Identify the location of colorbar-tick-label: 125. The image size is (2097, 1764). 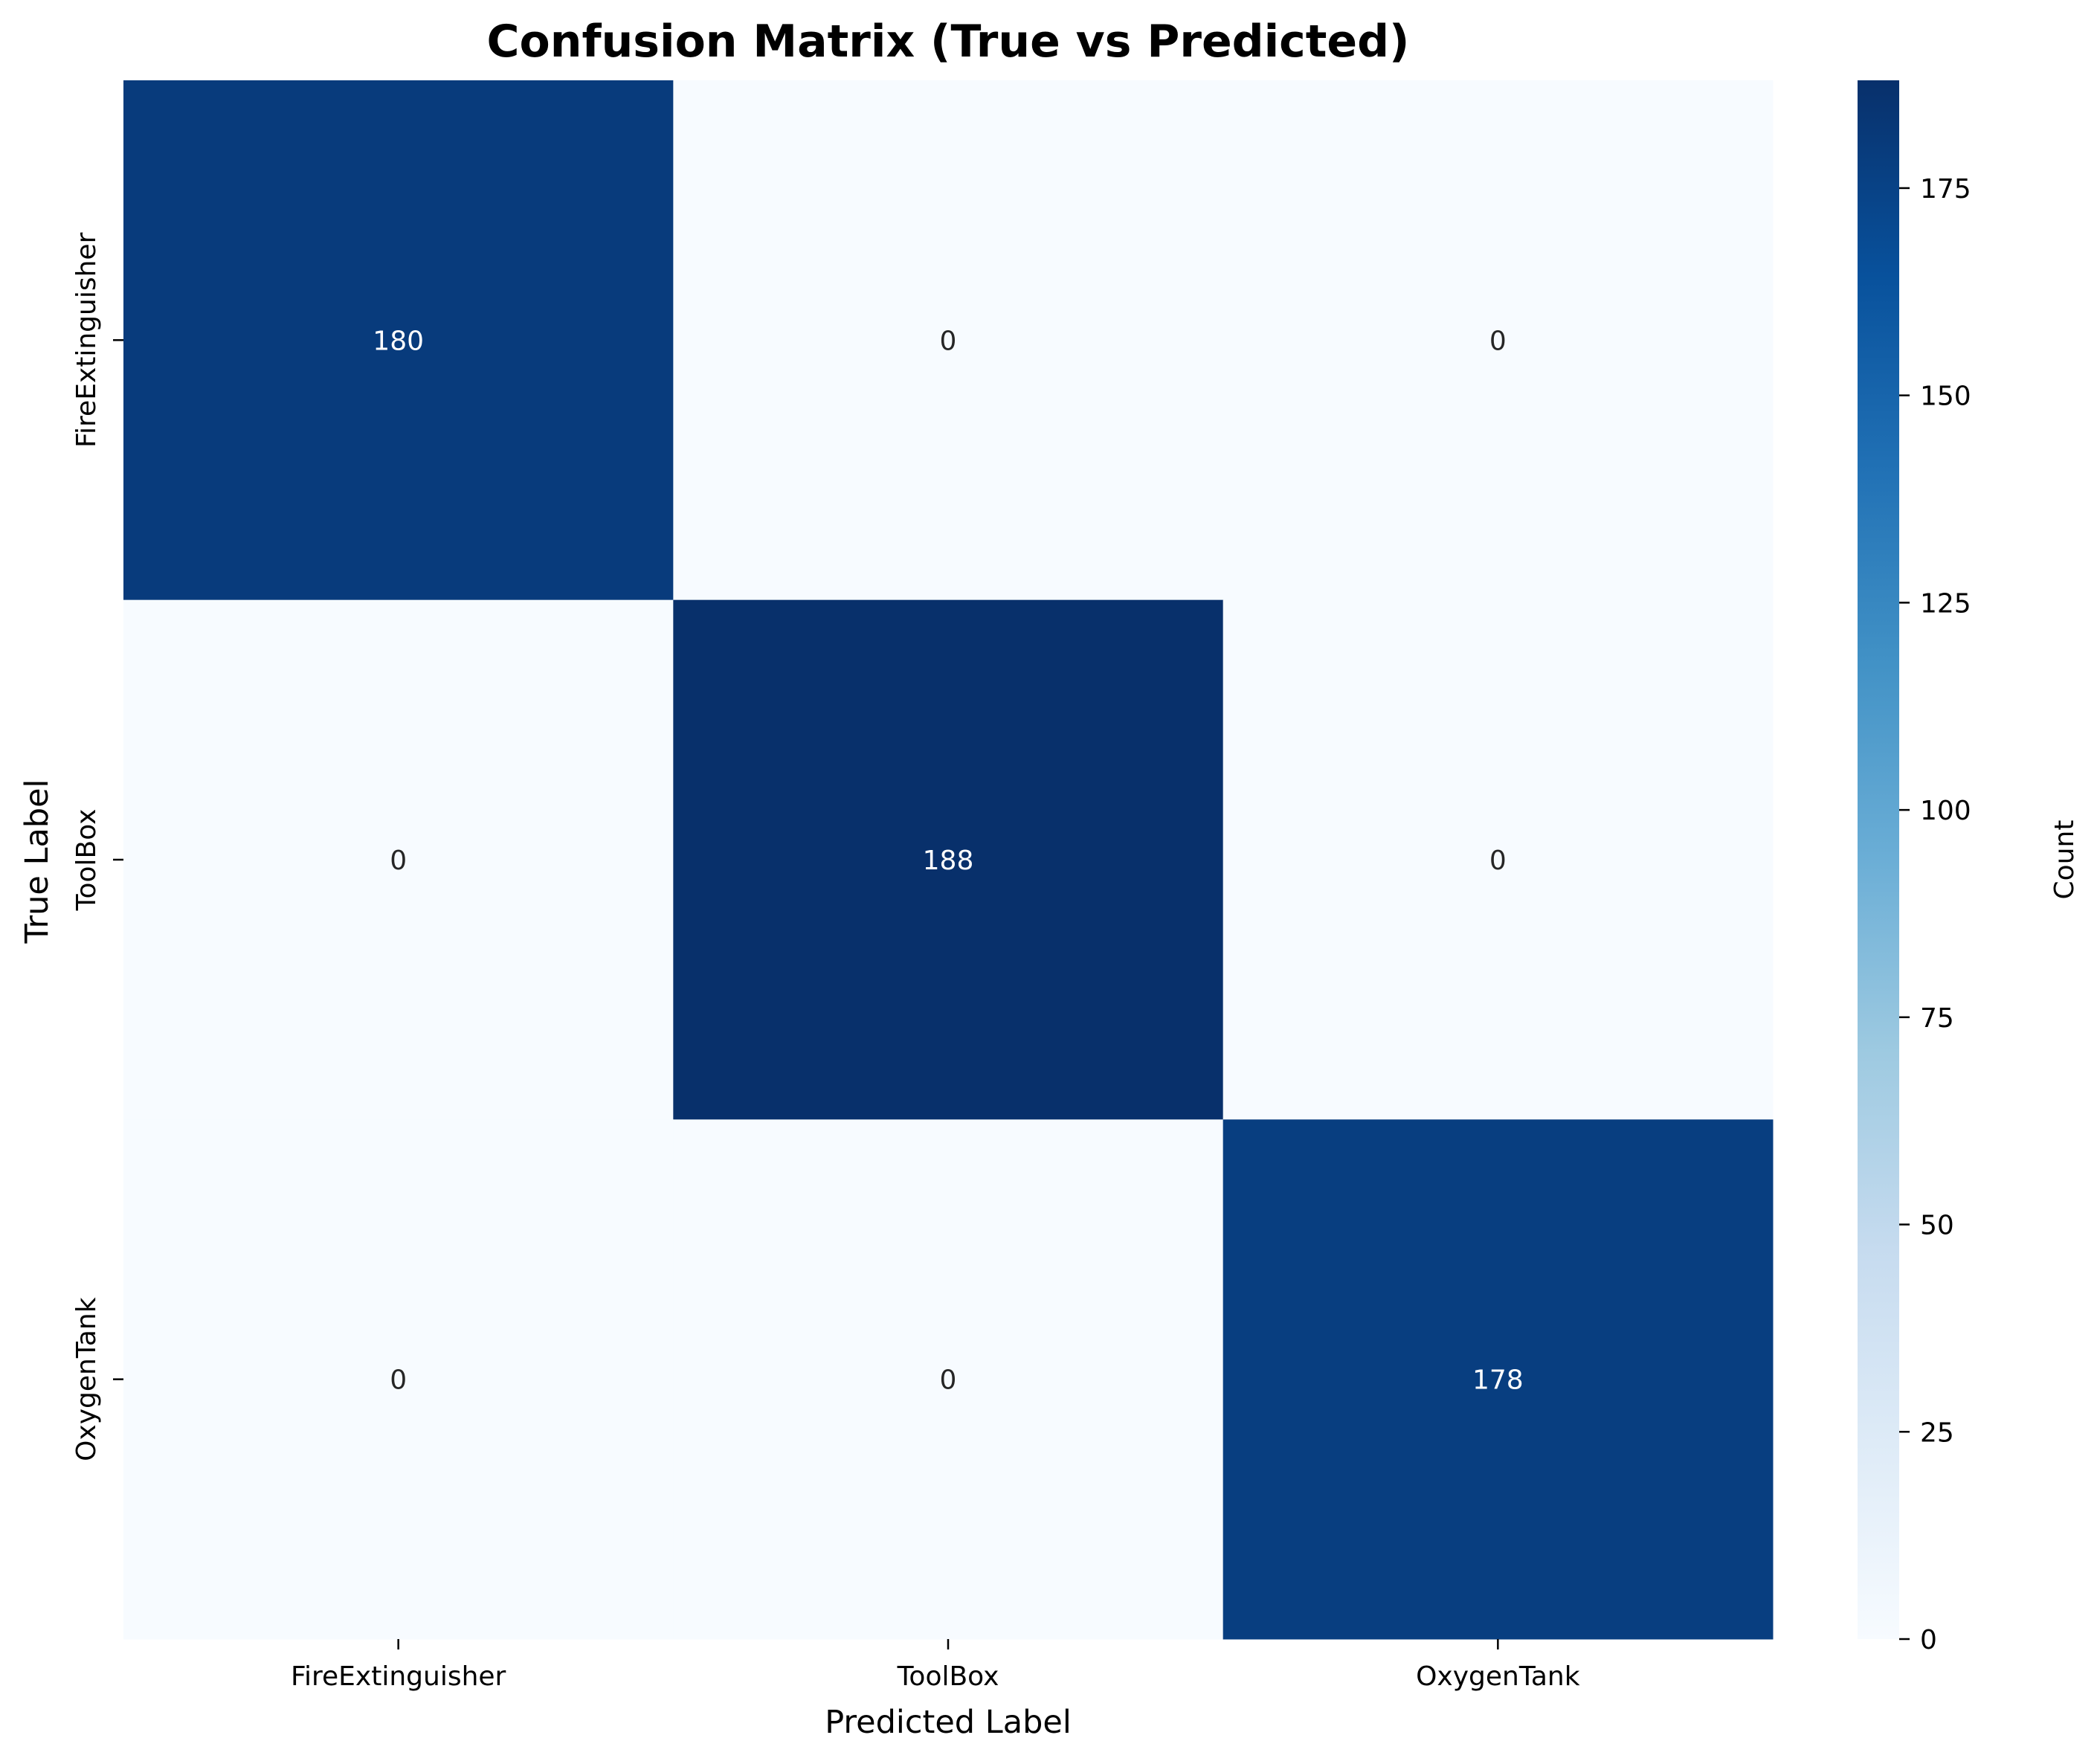
(1946, 603).